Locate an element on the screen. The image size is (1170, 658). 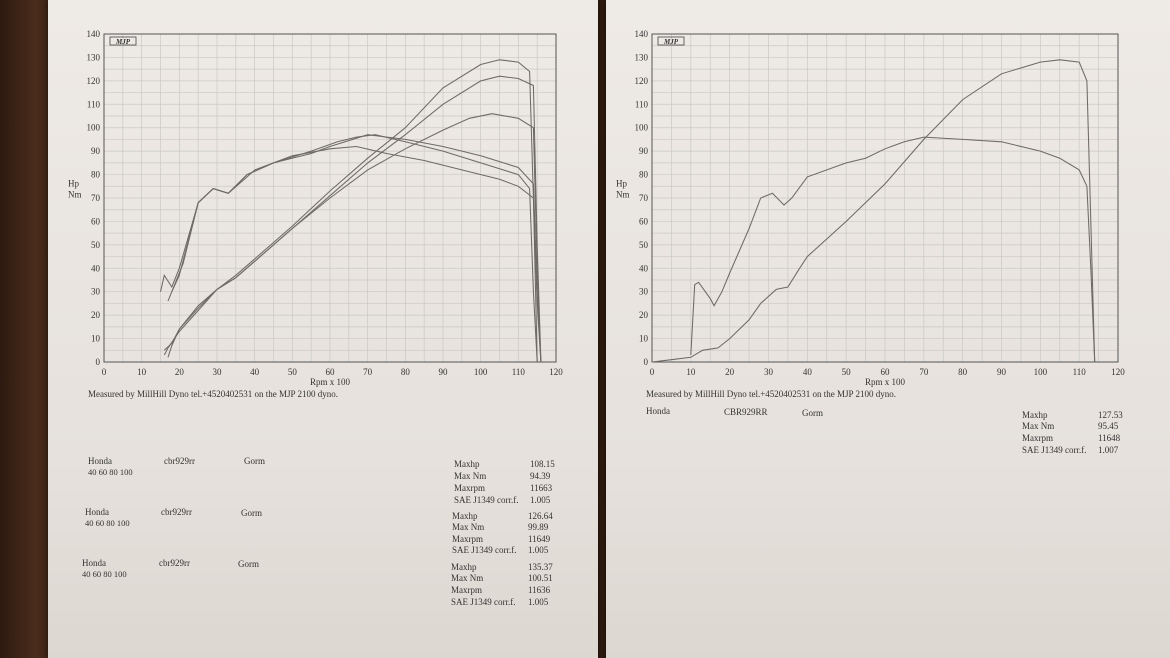
value-maxhp: 126.64 is located at coordinates (540, 516).